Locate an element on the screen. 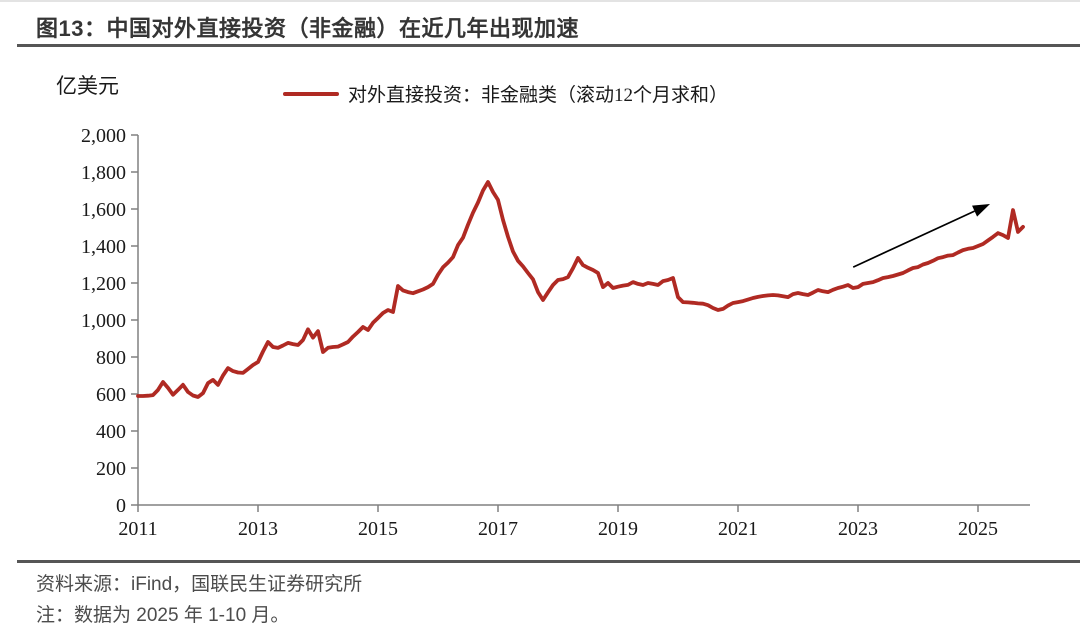 The image size is (1080, 637). x-tick-label: 2023 is located at coordinates (858, 529).